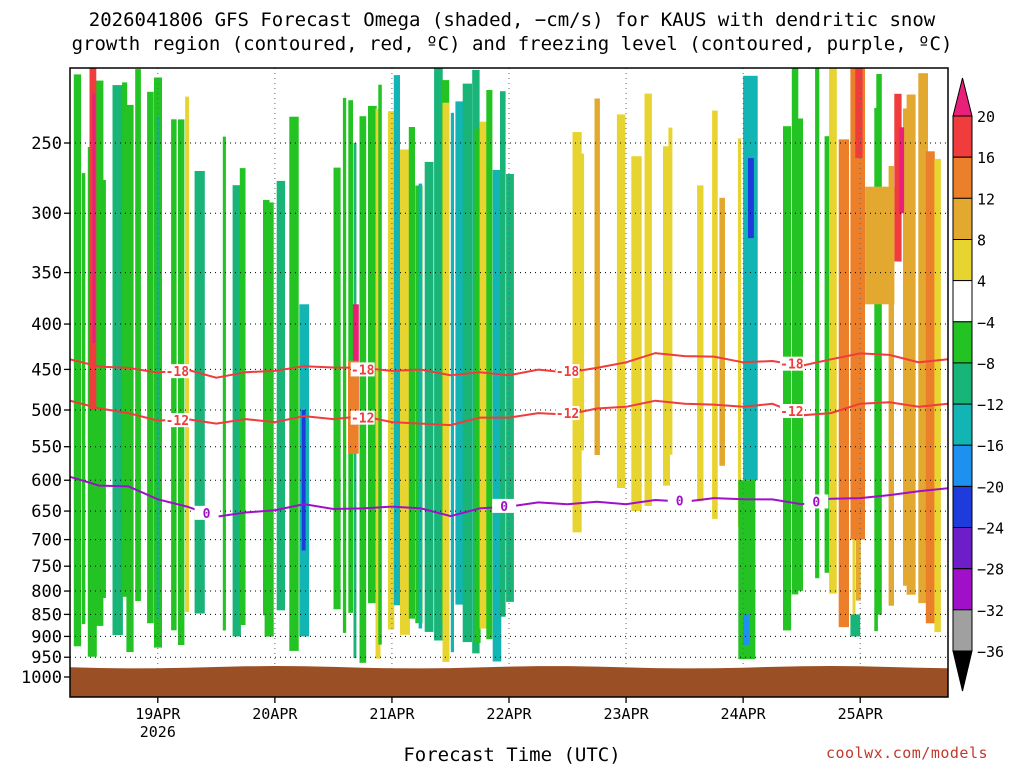 The image size is (1024, 768). I want to click on credit-link: coolwx.com/models, so click(907, 753).